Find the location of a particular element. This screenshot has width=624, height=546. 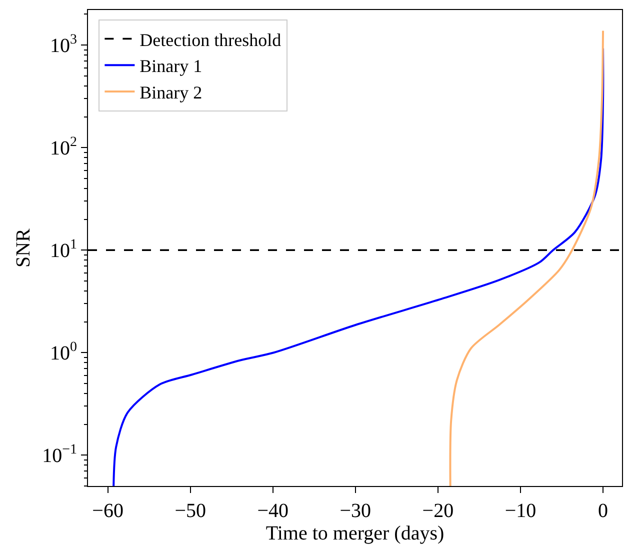

x-tick-label: 0 is located at coordinates (603, 511).